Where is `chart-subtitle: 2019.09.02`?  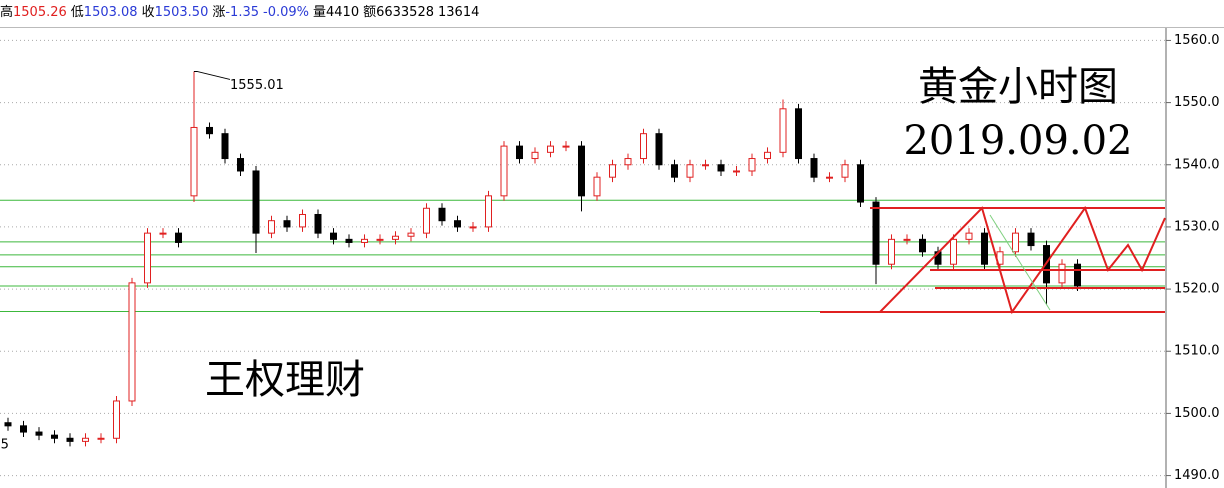 chart-subtitle: 2019.09.02 is located at coordinates (1017, 141).